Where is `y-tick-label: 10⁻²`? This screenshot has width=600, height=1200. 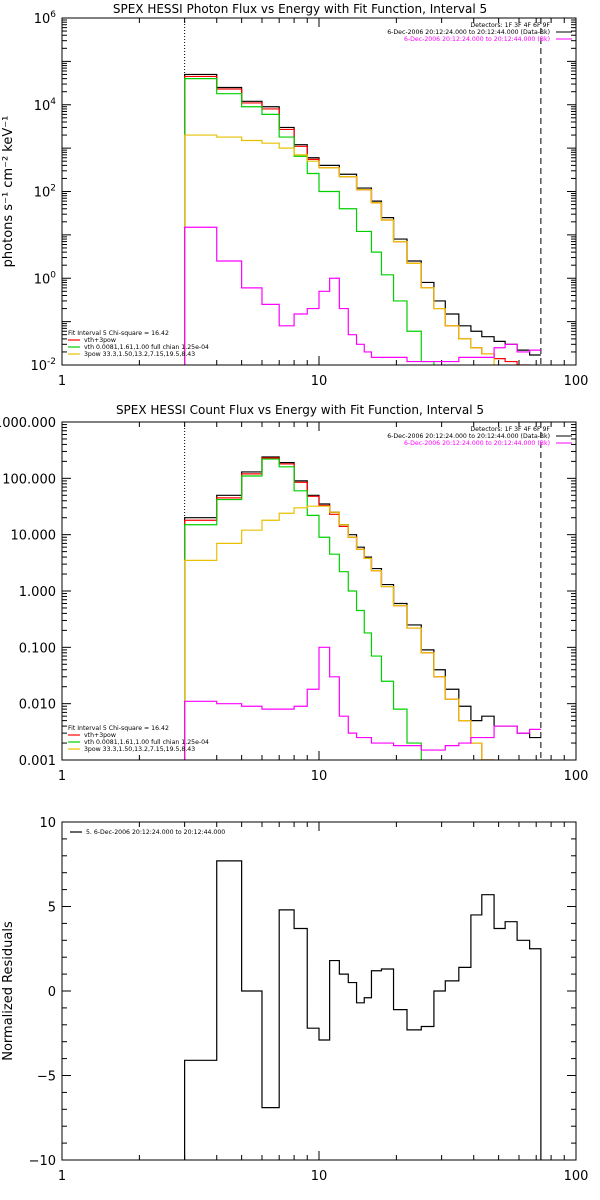 y-tick-label: 10⁻² is located at coordinates (43, 365).